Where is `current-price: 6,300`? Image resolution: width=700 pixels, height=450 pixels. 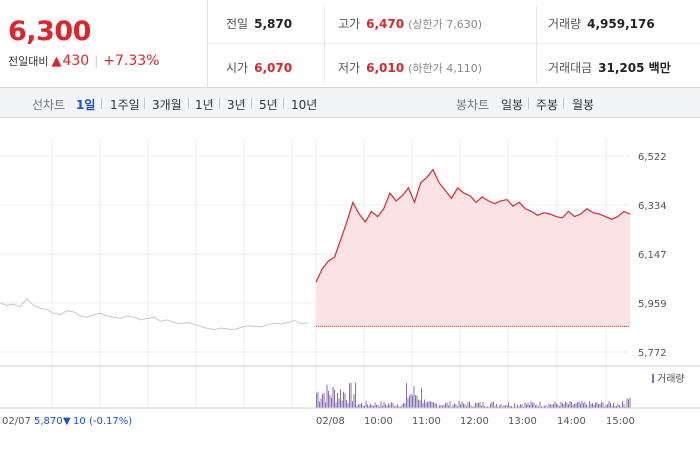
current-price: 6,300 is located at coordinates (49, 31).